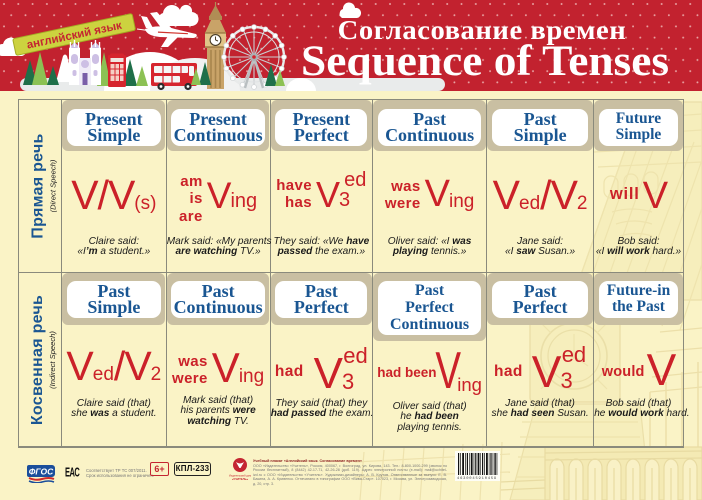  I want to click on svg-text: 4630045910459, so click(477, 479).